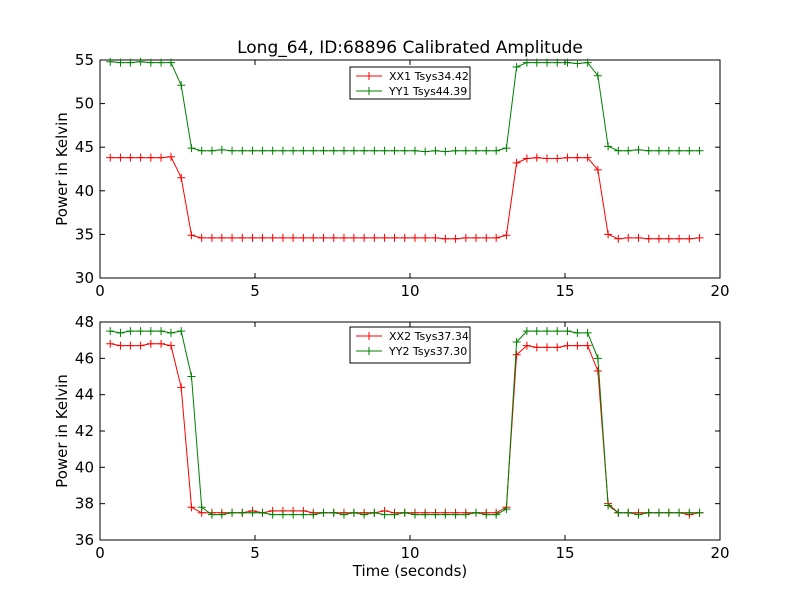 The image size is (800, 600). I want to click on y-tick-label: 50, so click(84, 104).